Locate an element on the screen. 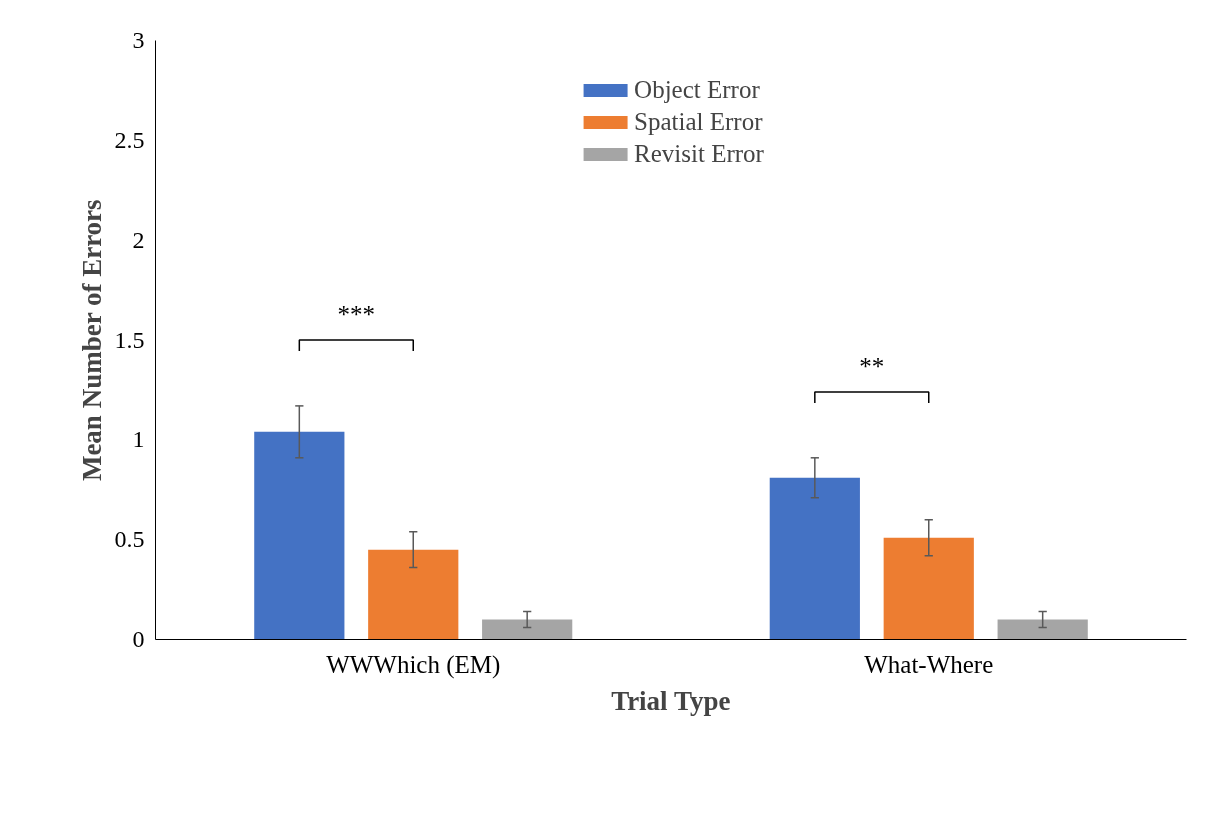 The height and width of the screenshot is (834, 1208). legend-label: Object Error is located at coordinates (697, 90).